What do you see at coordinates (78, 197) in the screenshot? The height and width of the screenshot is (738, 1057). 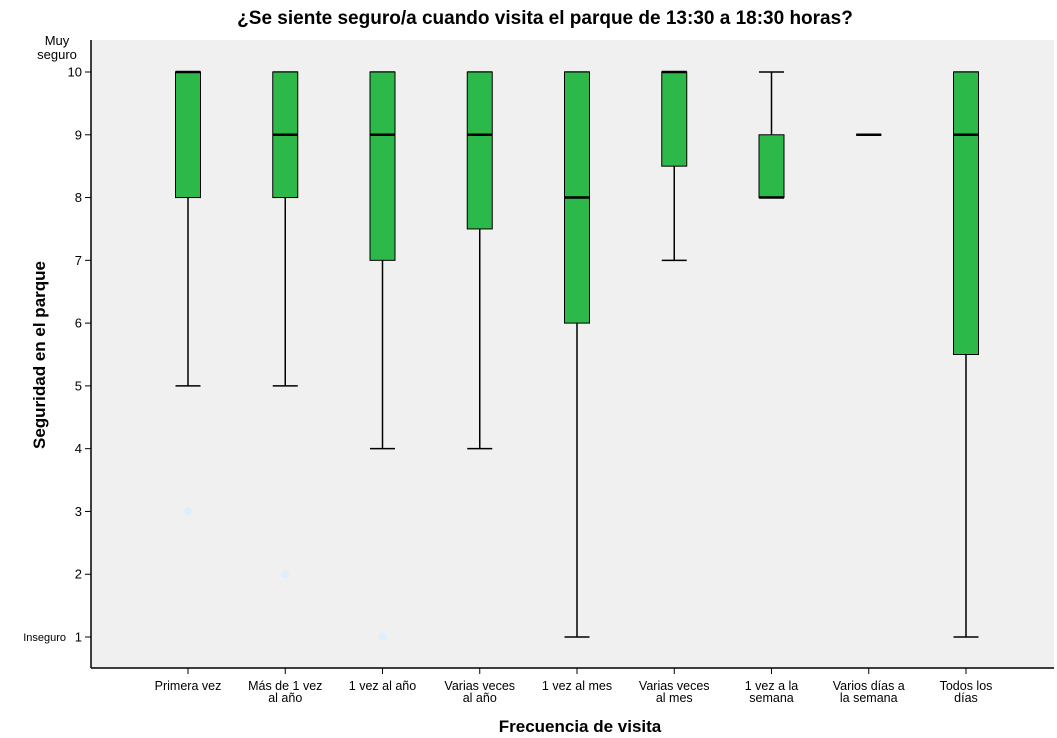 I see `y-tick-label: 8` at bounding box center [78, 197].